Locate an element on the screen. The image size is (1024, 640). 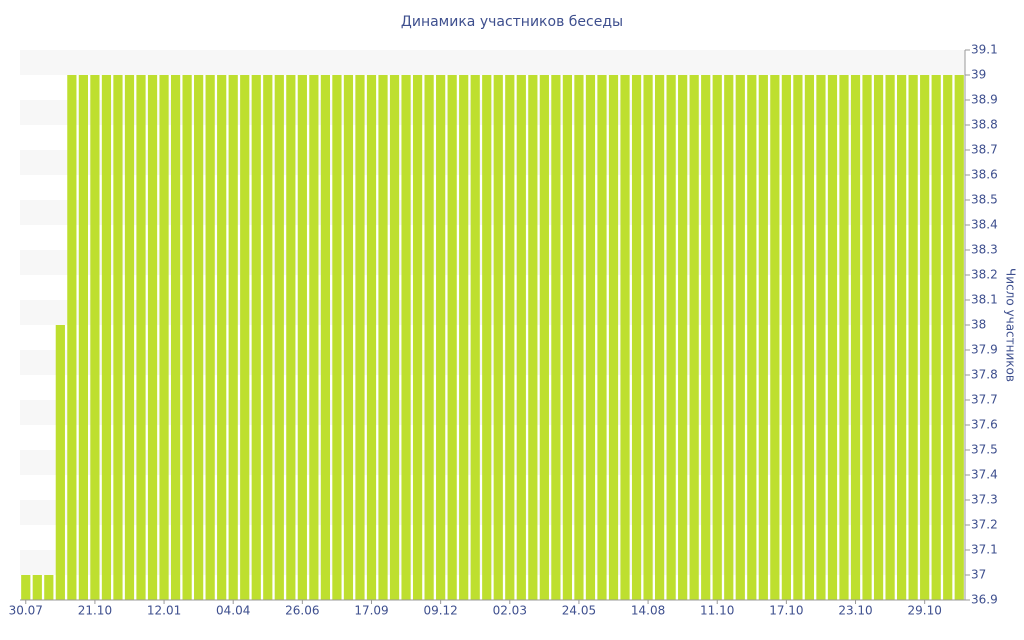
y-tick-label: 38.9 is located at coordinates (984, 100).